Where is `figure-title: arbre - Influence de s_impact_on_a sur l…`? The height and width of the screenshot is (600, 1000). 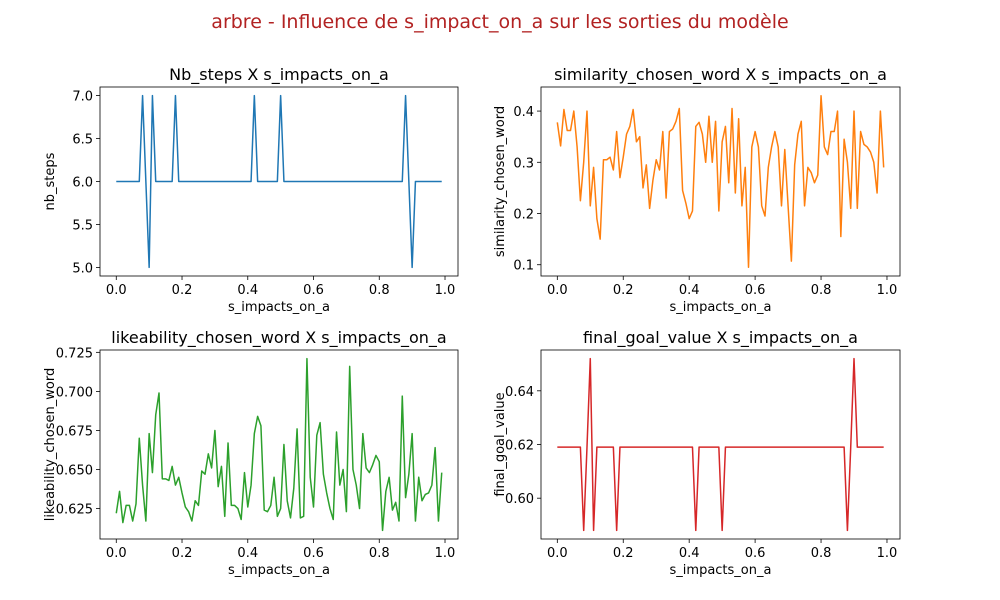 figure-title: arbre - Influence de s_impact_on_a sur l… is located at coordinates (499, 22).